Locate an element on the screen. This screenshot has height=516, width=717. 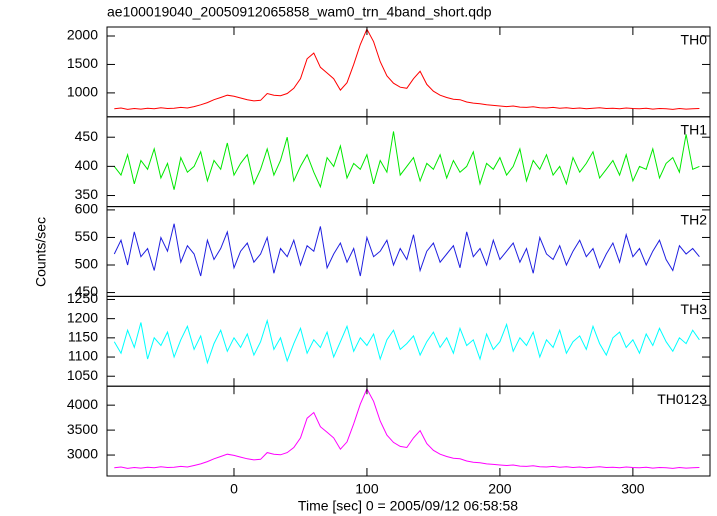
panel-label: TH0 is located at coordinates (694, 40).